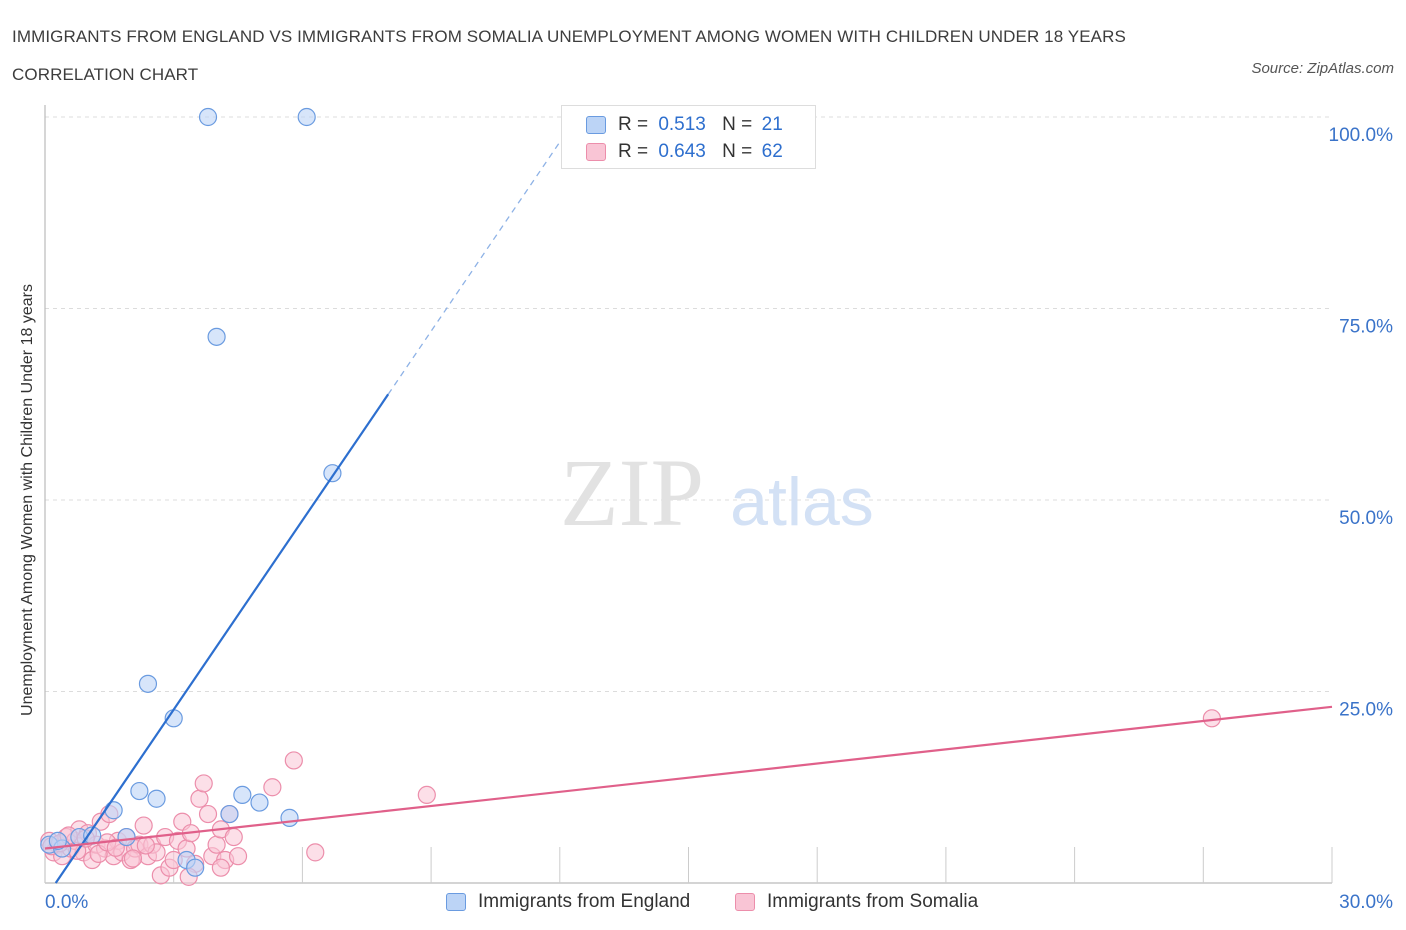  What do you see at coordinates (1361, 135) in the screenshot?
I see `y-tick-label: 100.0%` at bounding box center [1361, 135].